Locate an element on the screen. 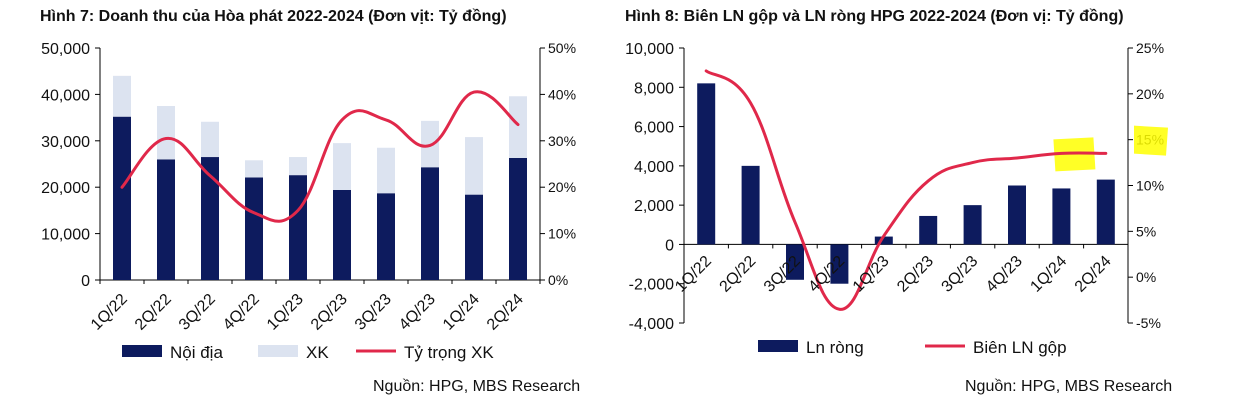  chart2-category-label: 3Q/23 is located at coordinates (960, 274).